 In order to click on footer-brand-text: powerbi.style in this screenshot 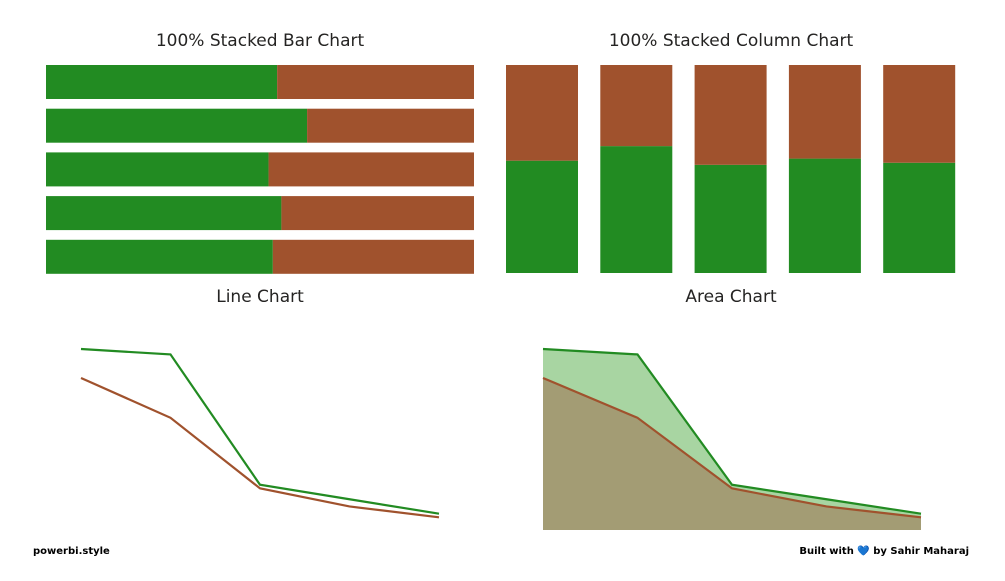, I will do `click(71, 551)`.